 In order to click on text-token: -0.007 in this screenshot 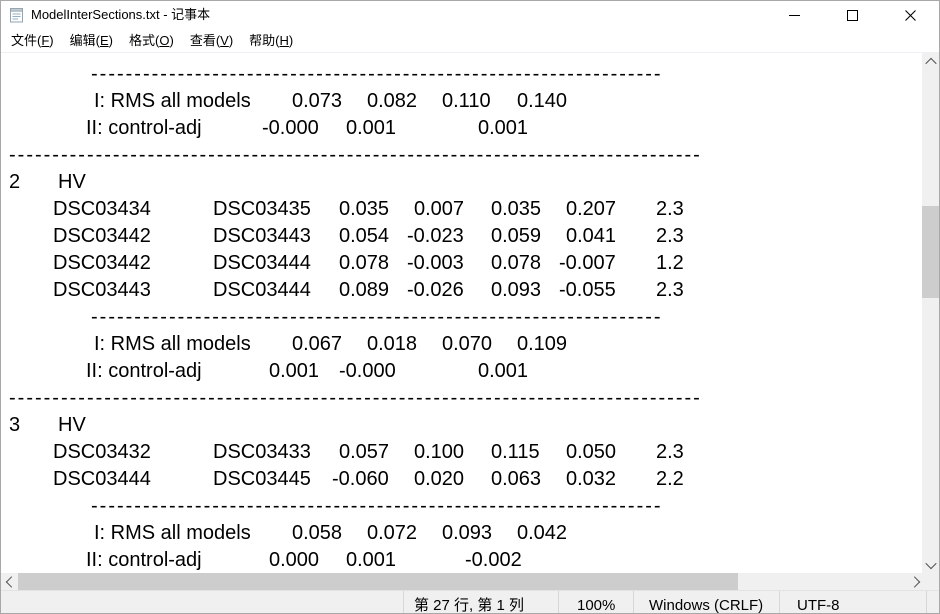, I will do `click(587, 263)`.